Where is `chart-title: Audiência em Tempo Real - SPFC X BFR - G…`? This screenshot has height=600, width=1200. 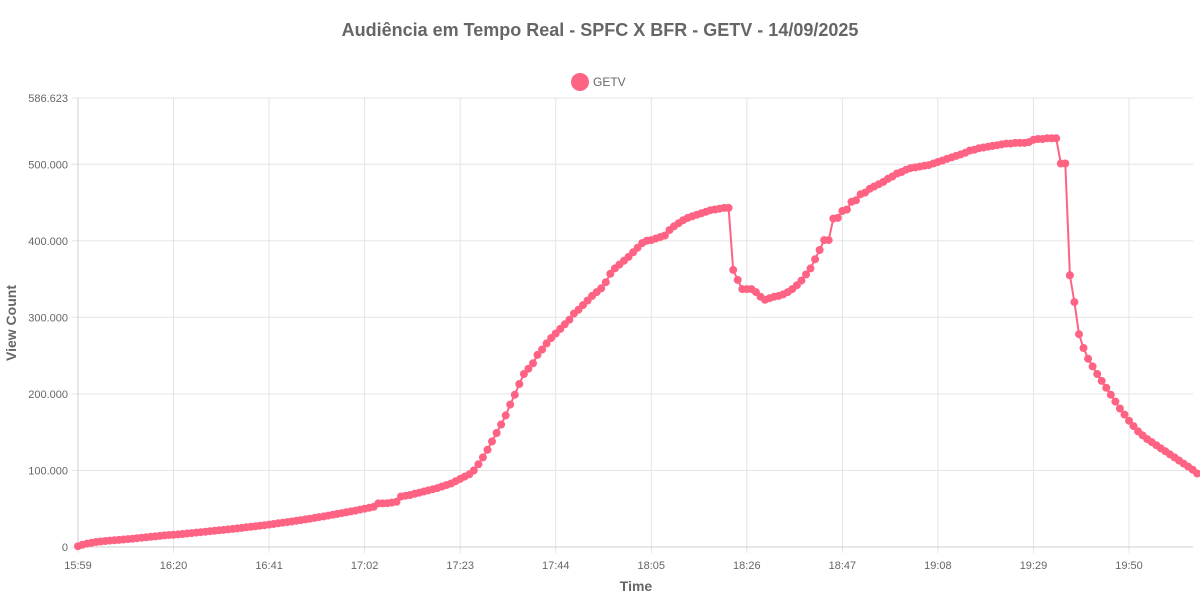
chart-title: Audiência em Tempo Real - SPFC X BFR - G… is located at coordinates (600, 30).